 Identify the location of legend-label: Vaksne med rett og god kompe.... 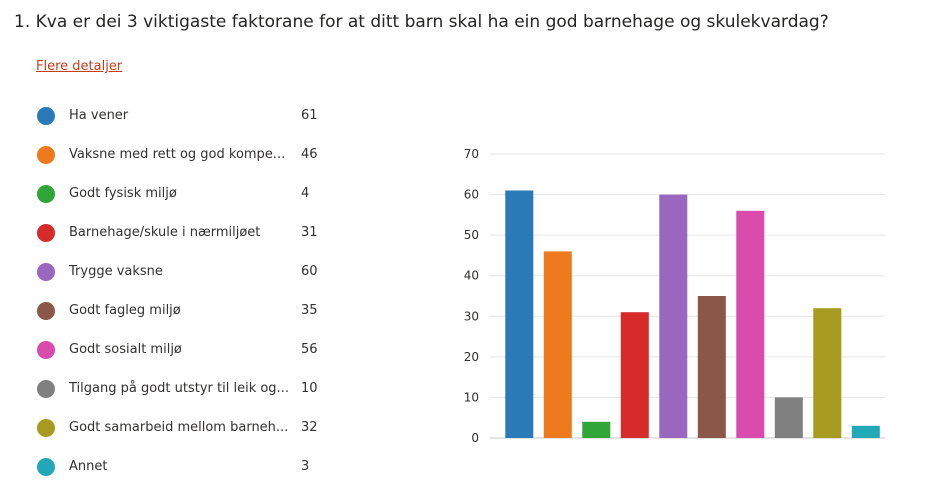
(177, 154).